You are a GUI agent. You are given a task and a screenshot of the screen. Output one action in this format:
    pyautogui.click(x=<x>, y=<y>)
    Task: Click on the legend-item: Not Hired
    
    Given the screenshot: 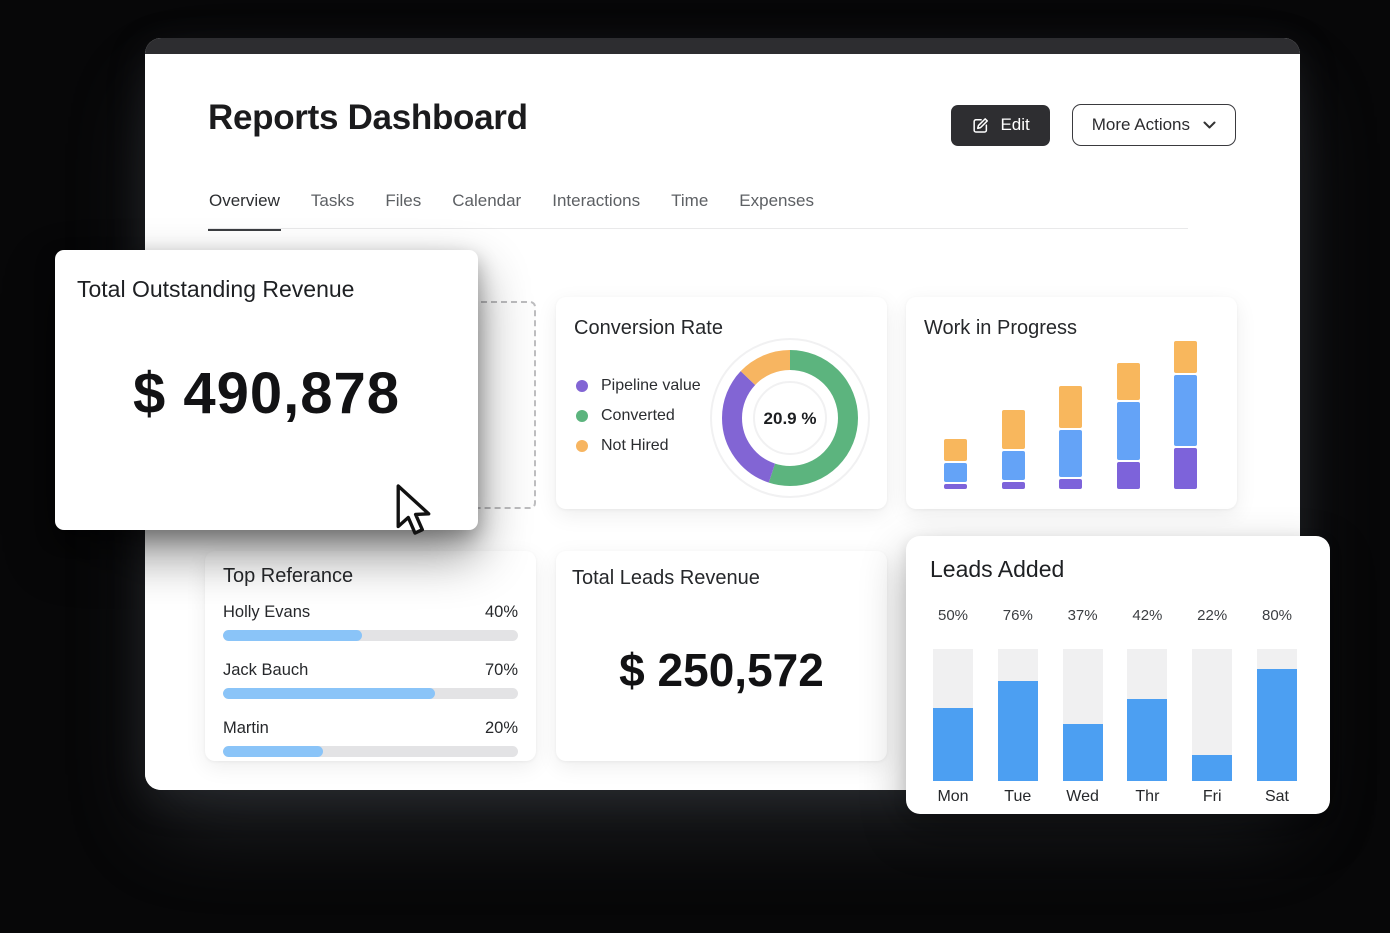 What is the action you would take?
    pyautogui.click(x=638, y=446)
    